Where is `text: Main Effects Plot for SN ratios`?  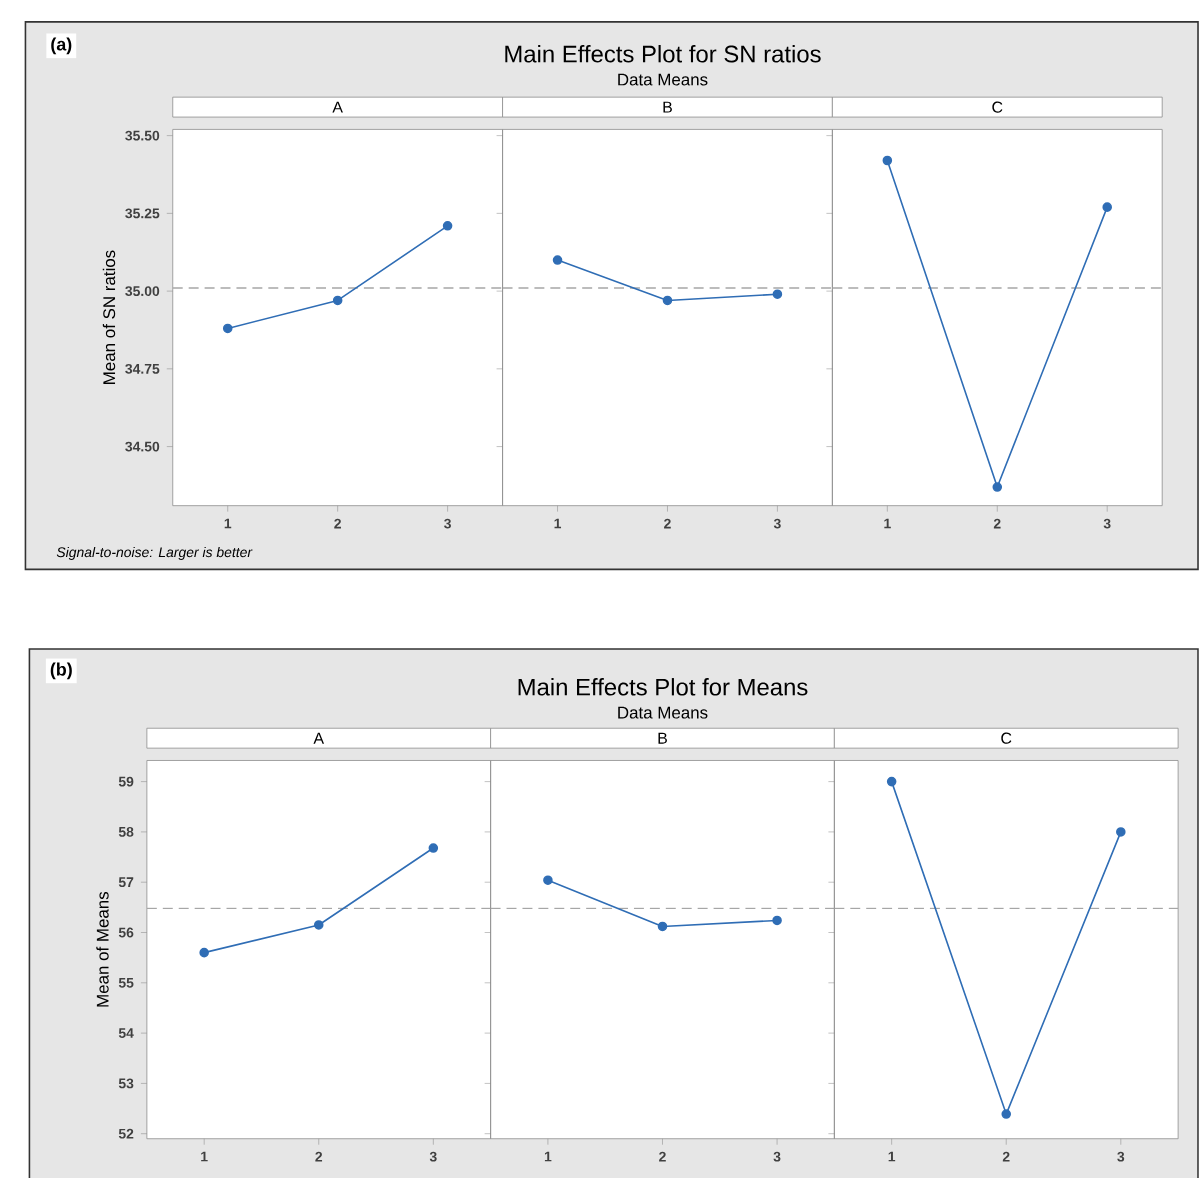
text: Main Effects Plot for SN ratios is located at coordinates (663, 53).